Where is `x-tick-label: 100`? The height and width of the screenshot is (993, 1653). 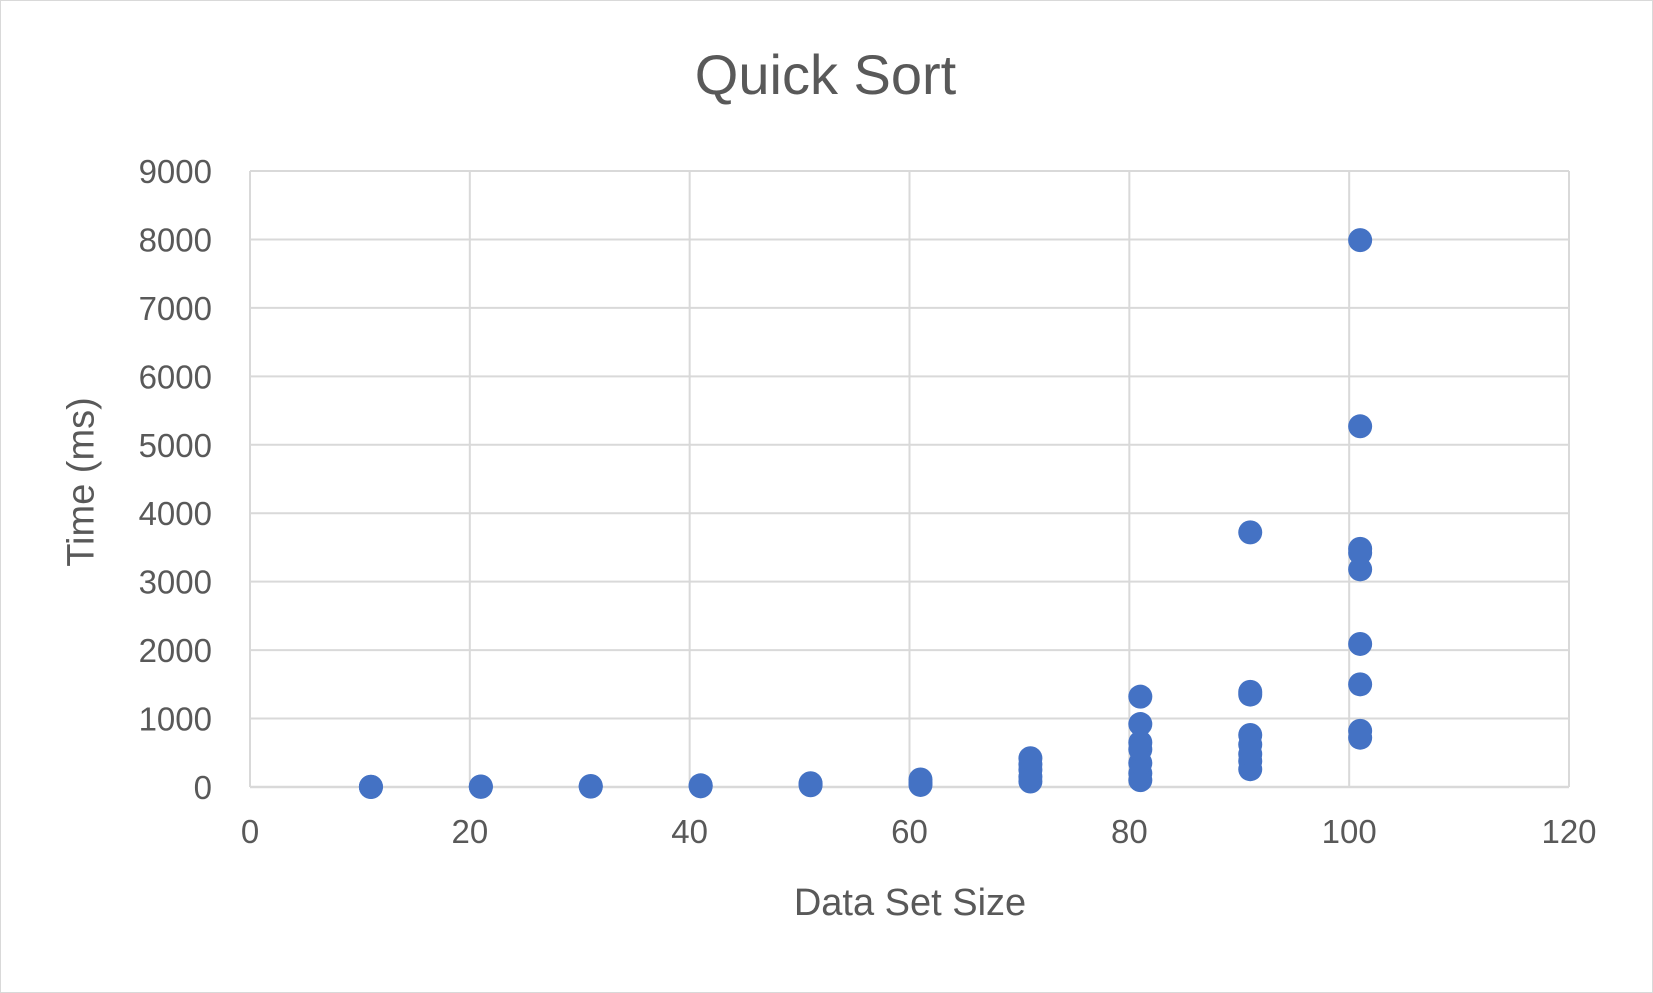
x-tick-label: 100 is located at coordinates (1349, 831).